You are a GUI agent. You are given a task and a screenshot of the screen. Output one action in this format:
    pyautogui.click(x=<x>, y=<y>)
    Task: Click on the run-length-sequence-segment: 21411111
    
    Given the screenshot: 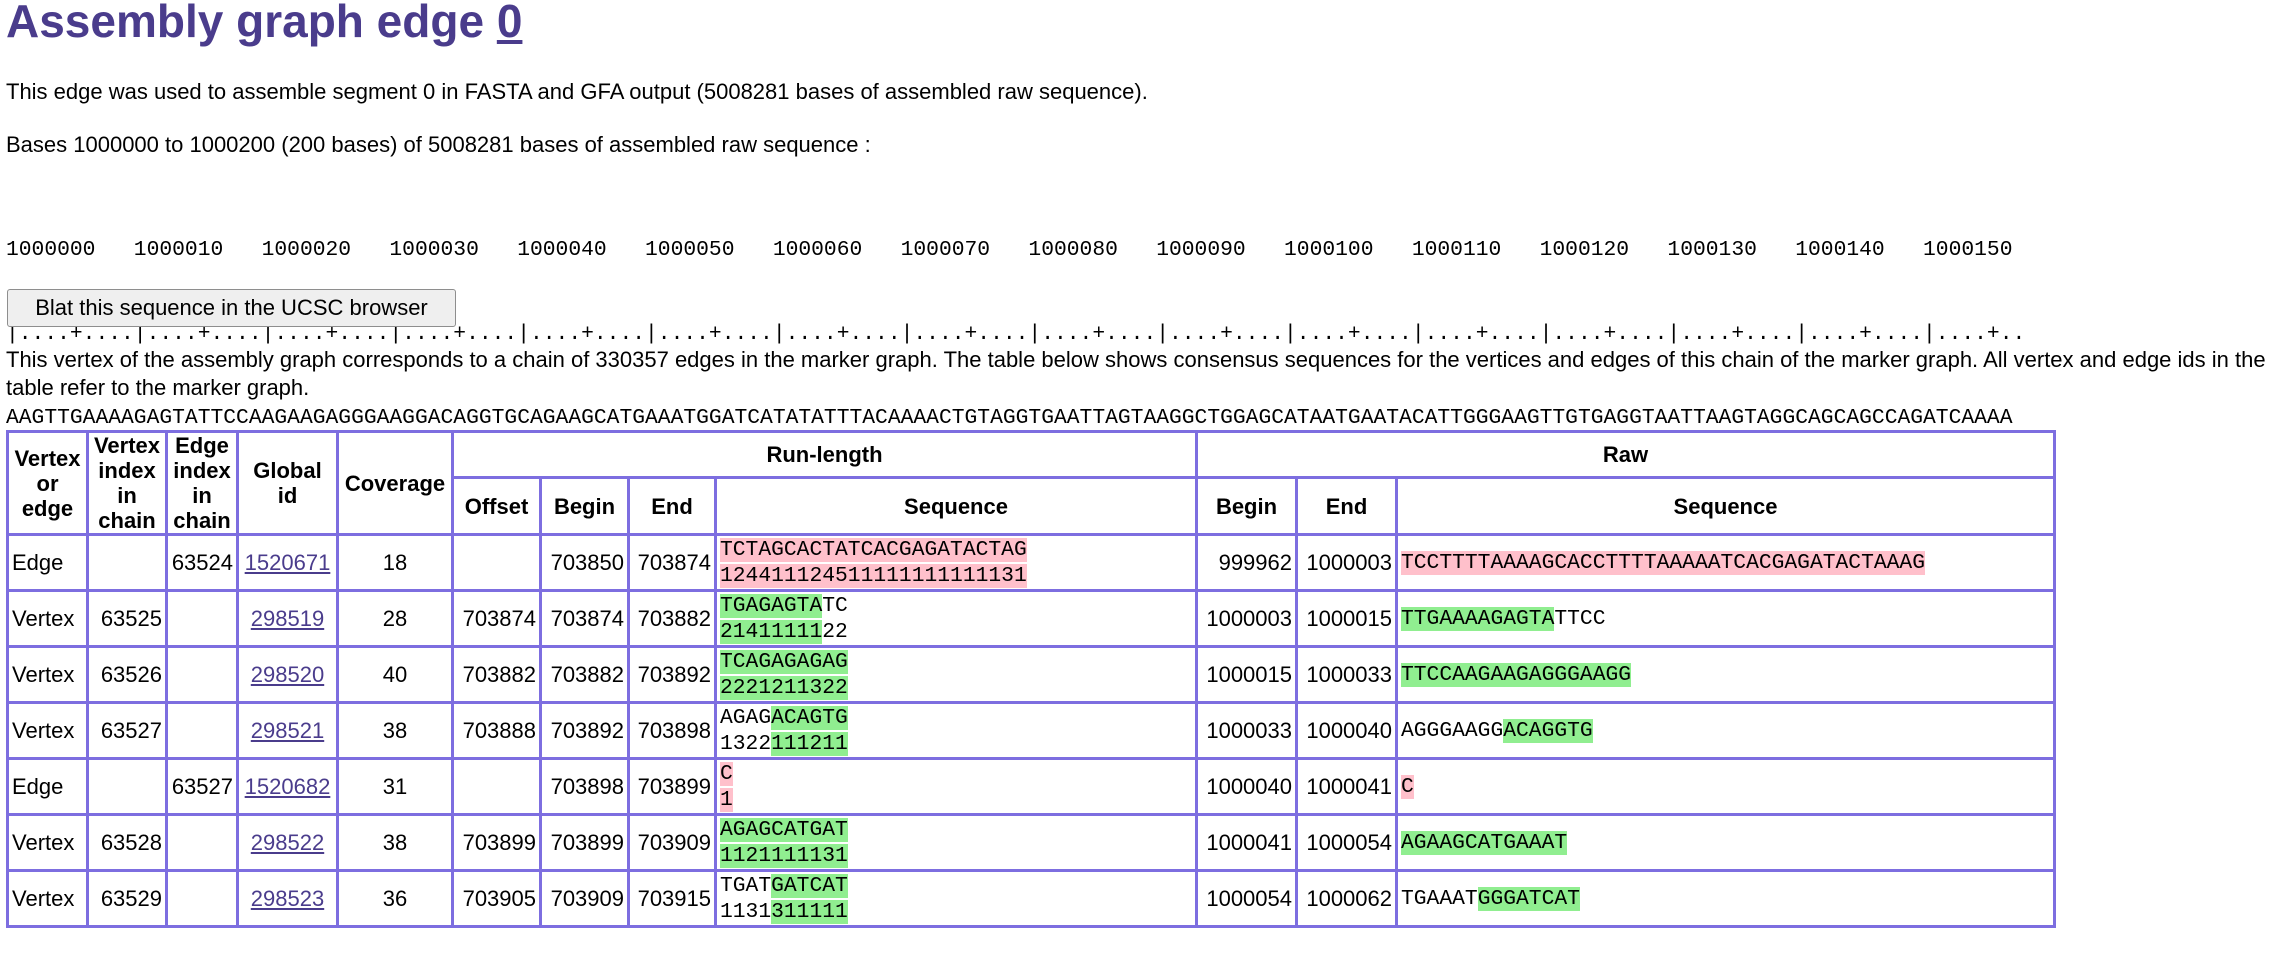 What is the action you would take?
    pyautogui.click(x=771, y=631)
    